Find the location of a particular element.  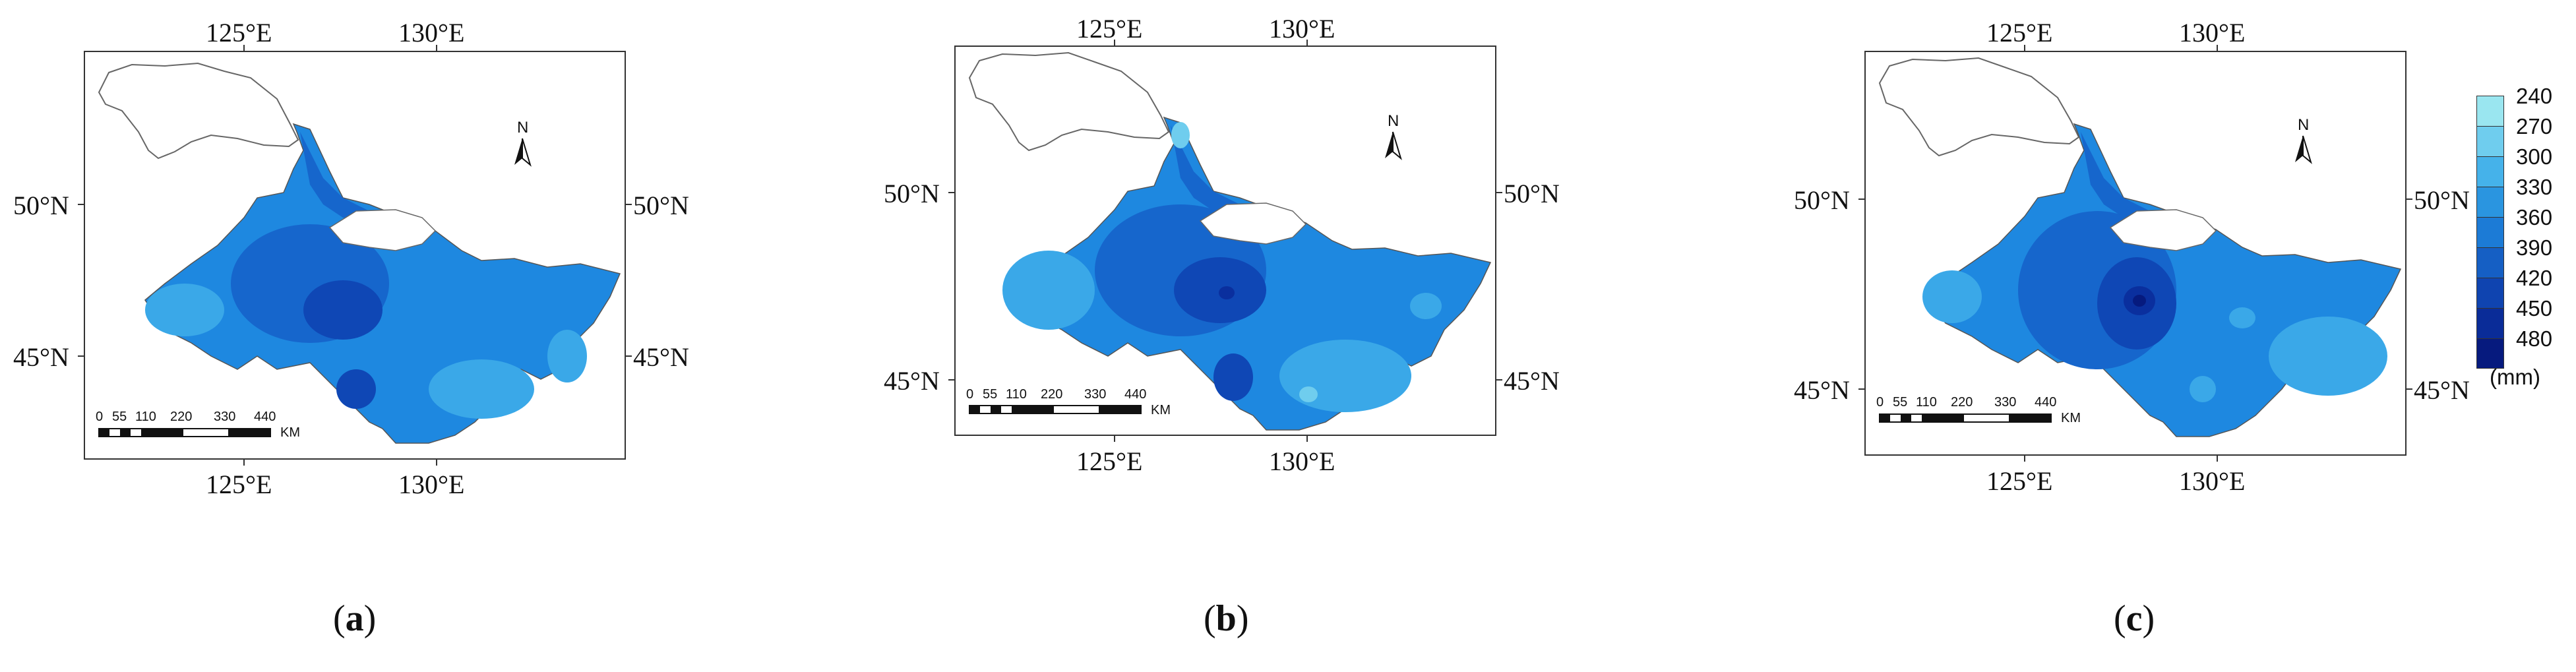

panel-caption-c: (c) is located at coordinates (2134, 618).